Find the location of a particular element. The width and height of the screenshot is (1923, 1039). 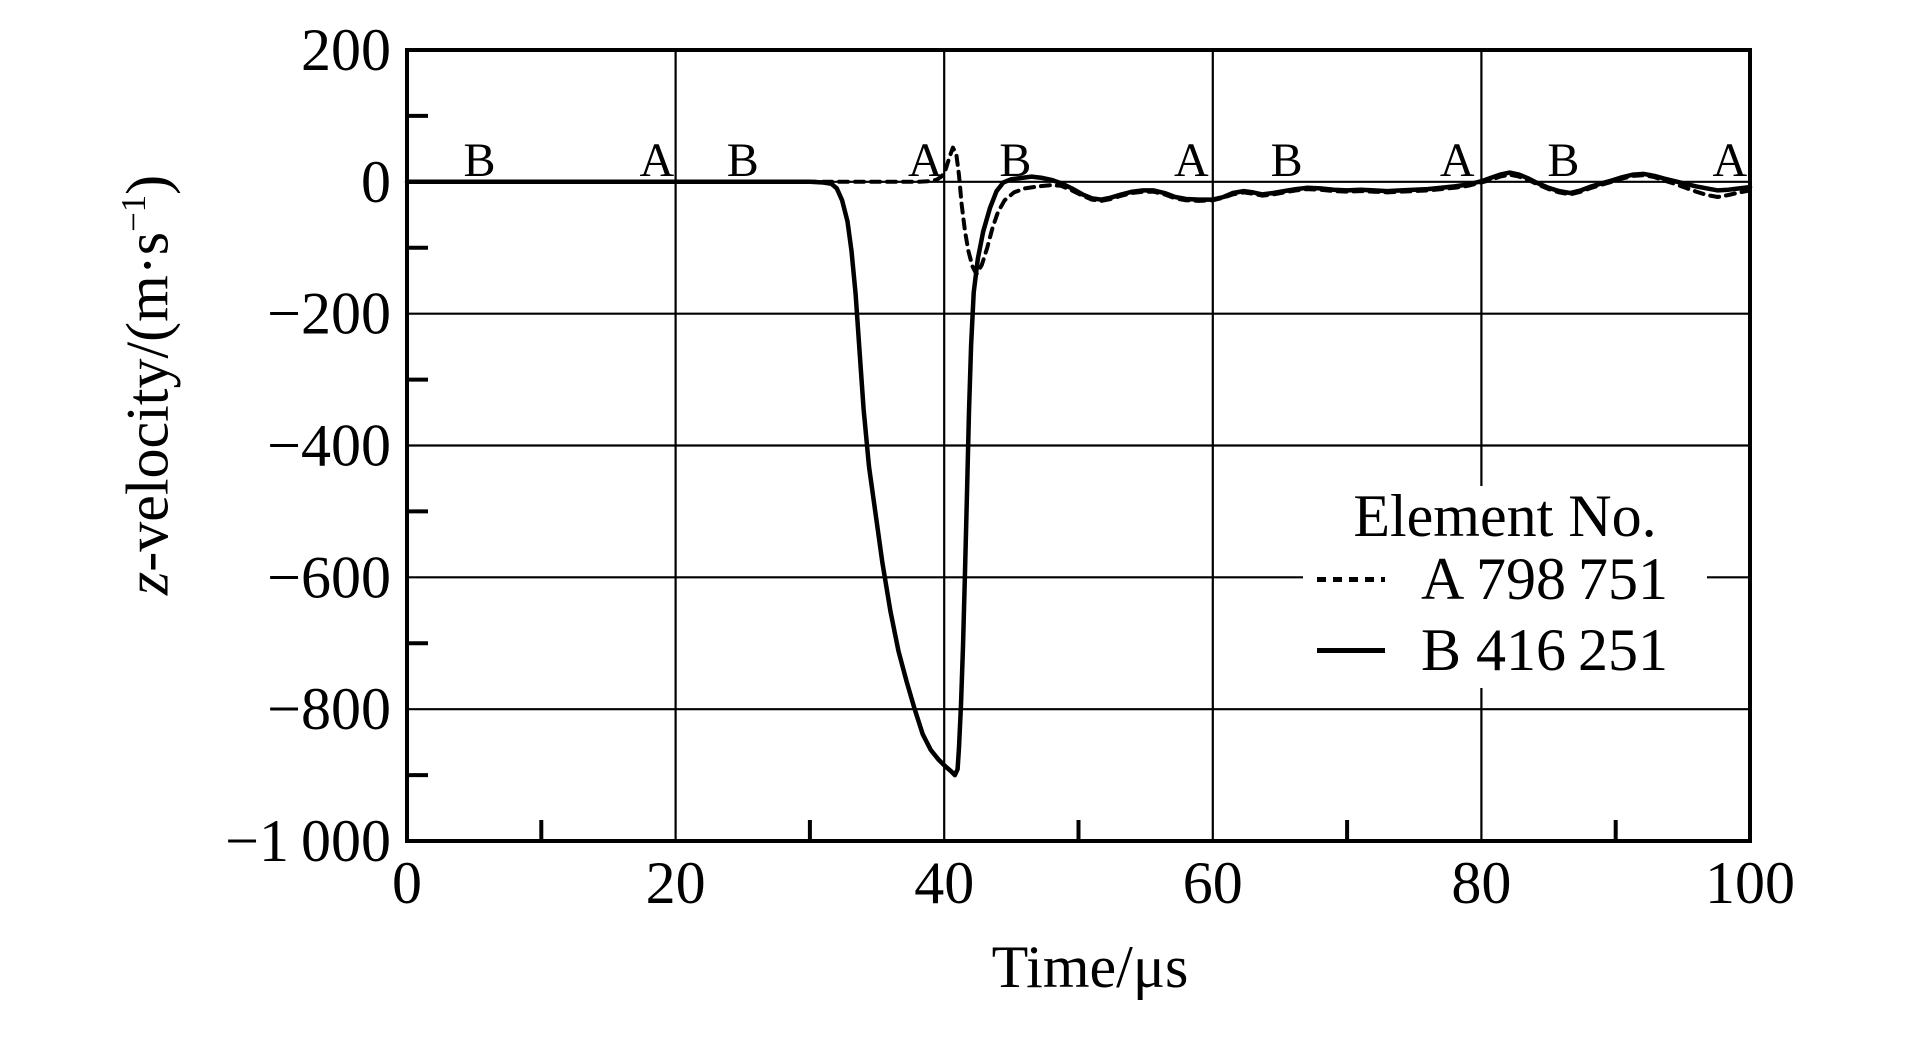

y-tick-label--600: −600 is located at coordinates (329, 577).